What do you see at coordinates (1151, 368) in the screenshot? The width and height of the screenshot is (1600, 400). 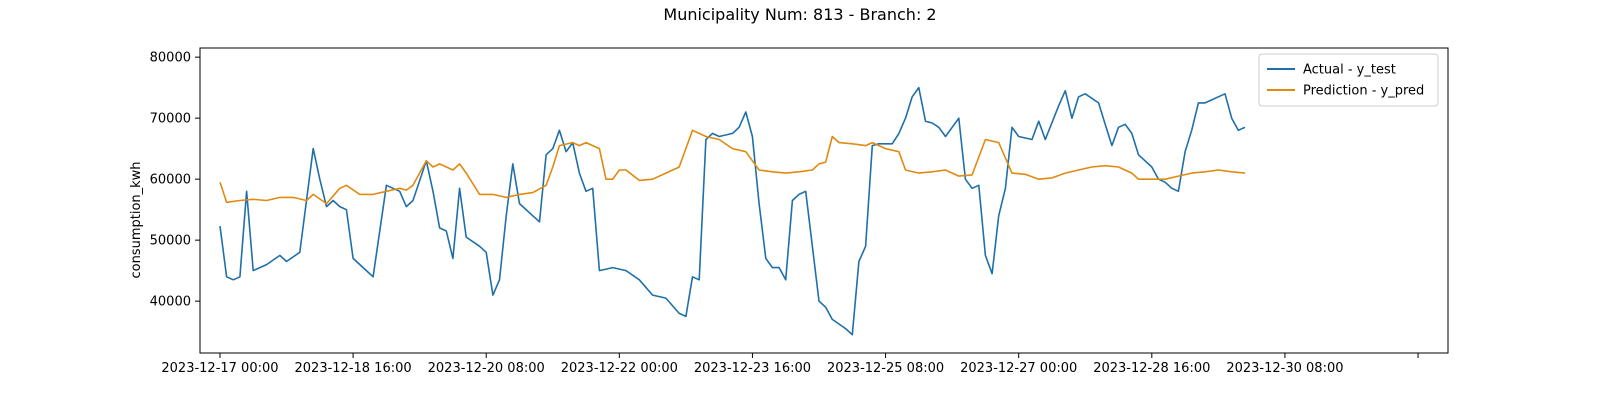 I see `x-tick-label: 2023-12-28 16:00` at bounding box center [1151, 368].